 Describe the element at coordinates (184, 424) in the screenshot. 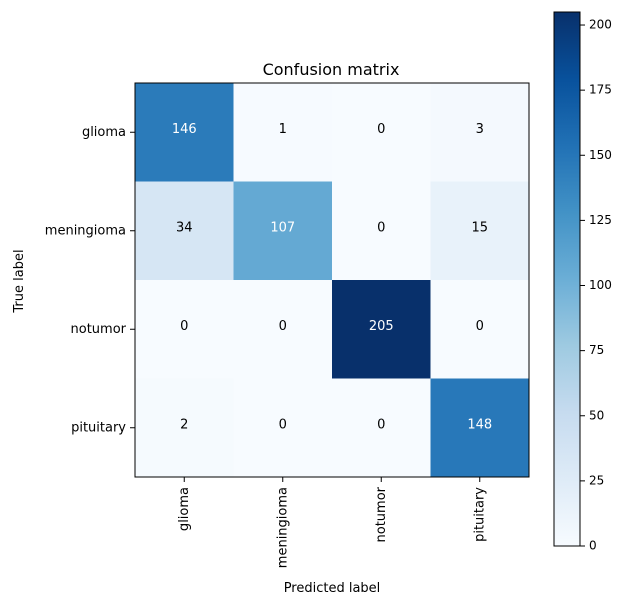

I see `cell-value-label: 2` at that location.